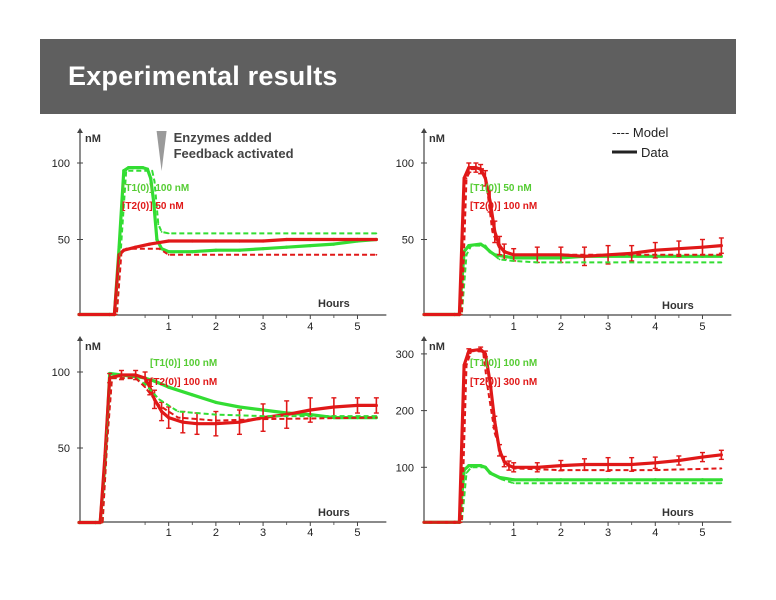 This screenshot has width=776, height=600. Describe the element at coordinates (161, 151) in the screenshot. I see `enzyme-marker` at that location.